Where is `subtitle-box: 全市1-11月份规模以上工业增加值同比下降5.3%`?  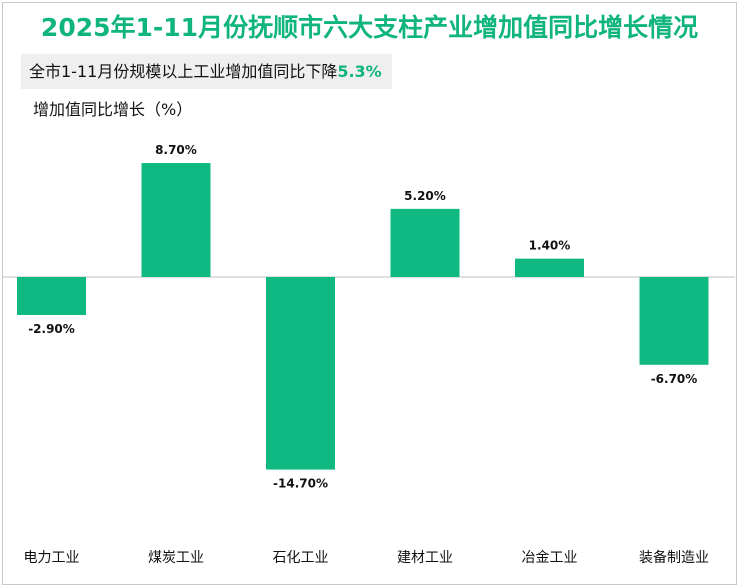 subtitle-box: 全市1-11月份规模以上工业增加值同比下降5.3% is located at coordinates (206, 71).